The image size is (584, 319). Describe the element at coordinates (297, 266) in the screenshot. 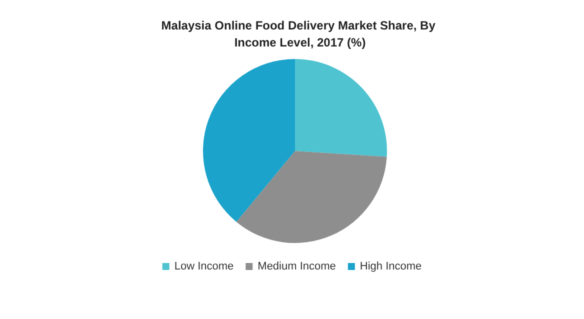

I see `legend-label: Medium Income` at that location.